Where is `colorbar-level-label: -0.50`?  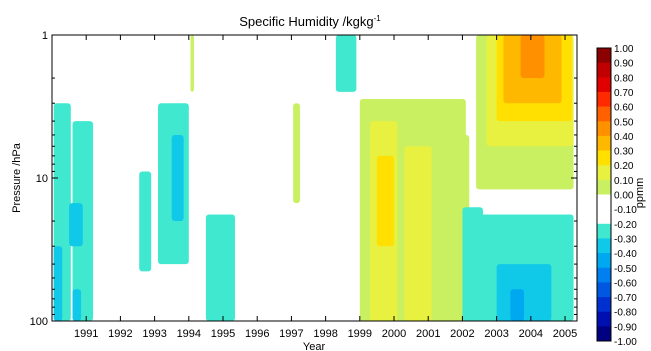 colorbar-level-label: -0.50 is located at coordinates (625, 269).